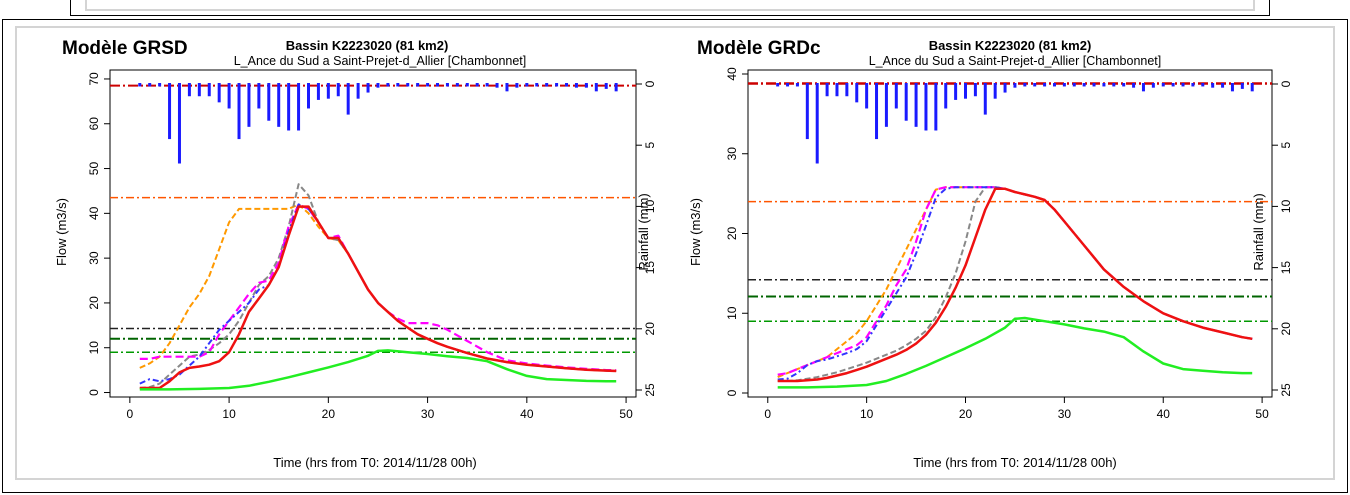  What do you see at coordinates (94, 169) in the screenshot?
I see `y-tick-label: 50` at bounding box center [94, 169].